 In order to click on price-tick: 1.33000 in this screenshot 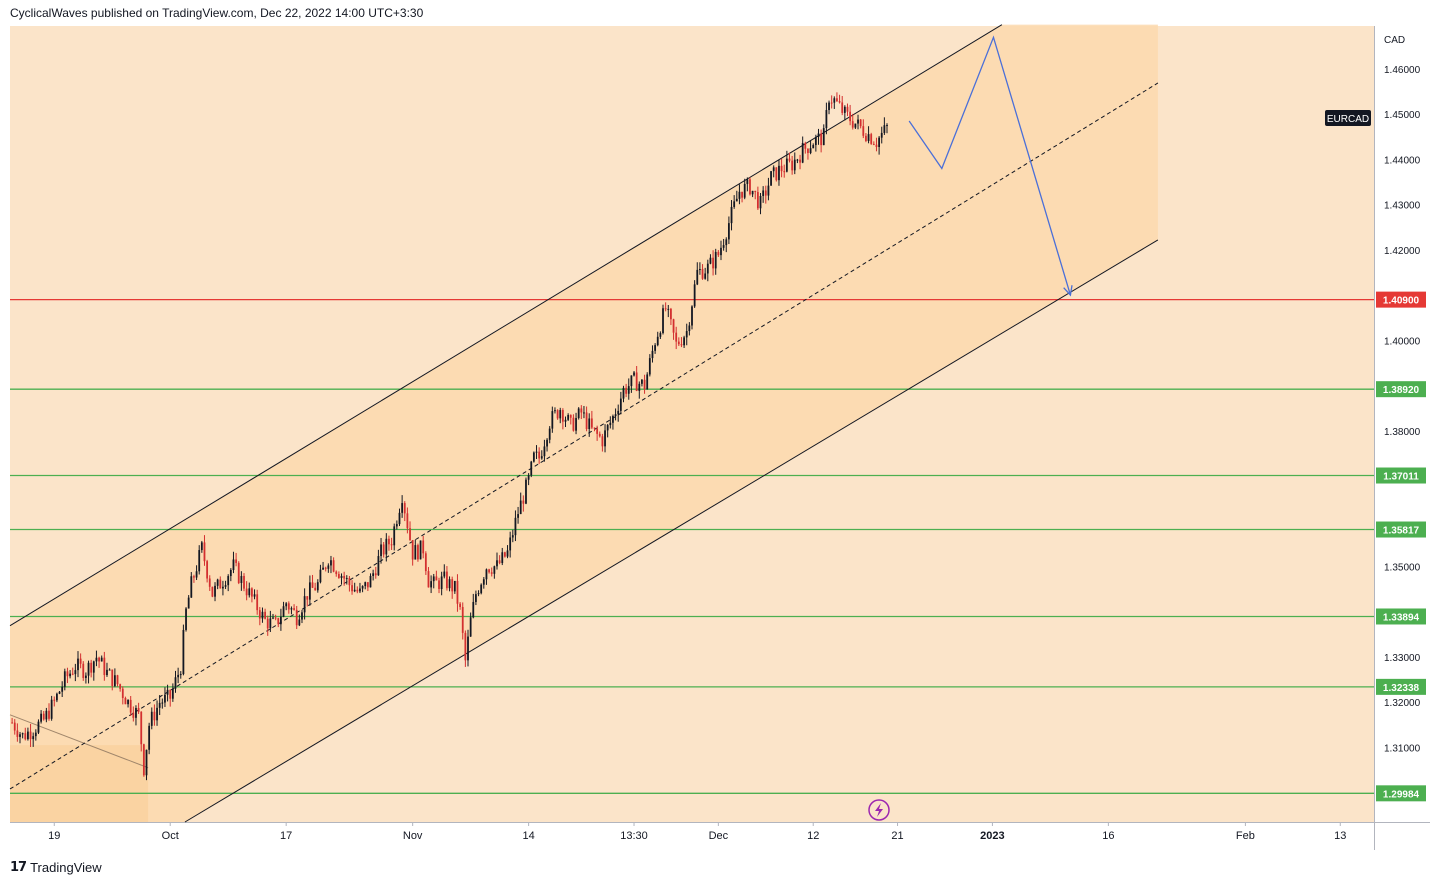, I will do `click(1402, 658)`.